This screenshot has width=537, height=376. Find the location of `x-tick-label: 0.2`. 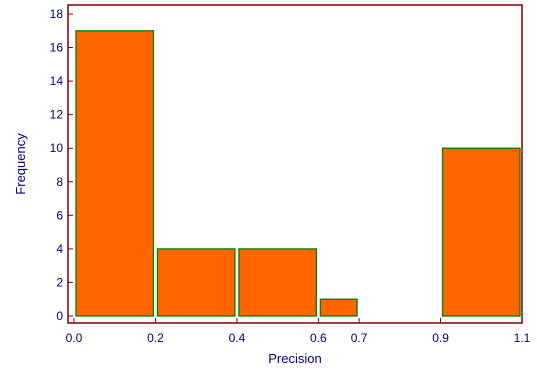

x-tick-label: 0.2 is located at coordinates (155, 338).